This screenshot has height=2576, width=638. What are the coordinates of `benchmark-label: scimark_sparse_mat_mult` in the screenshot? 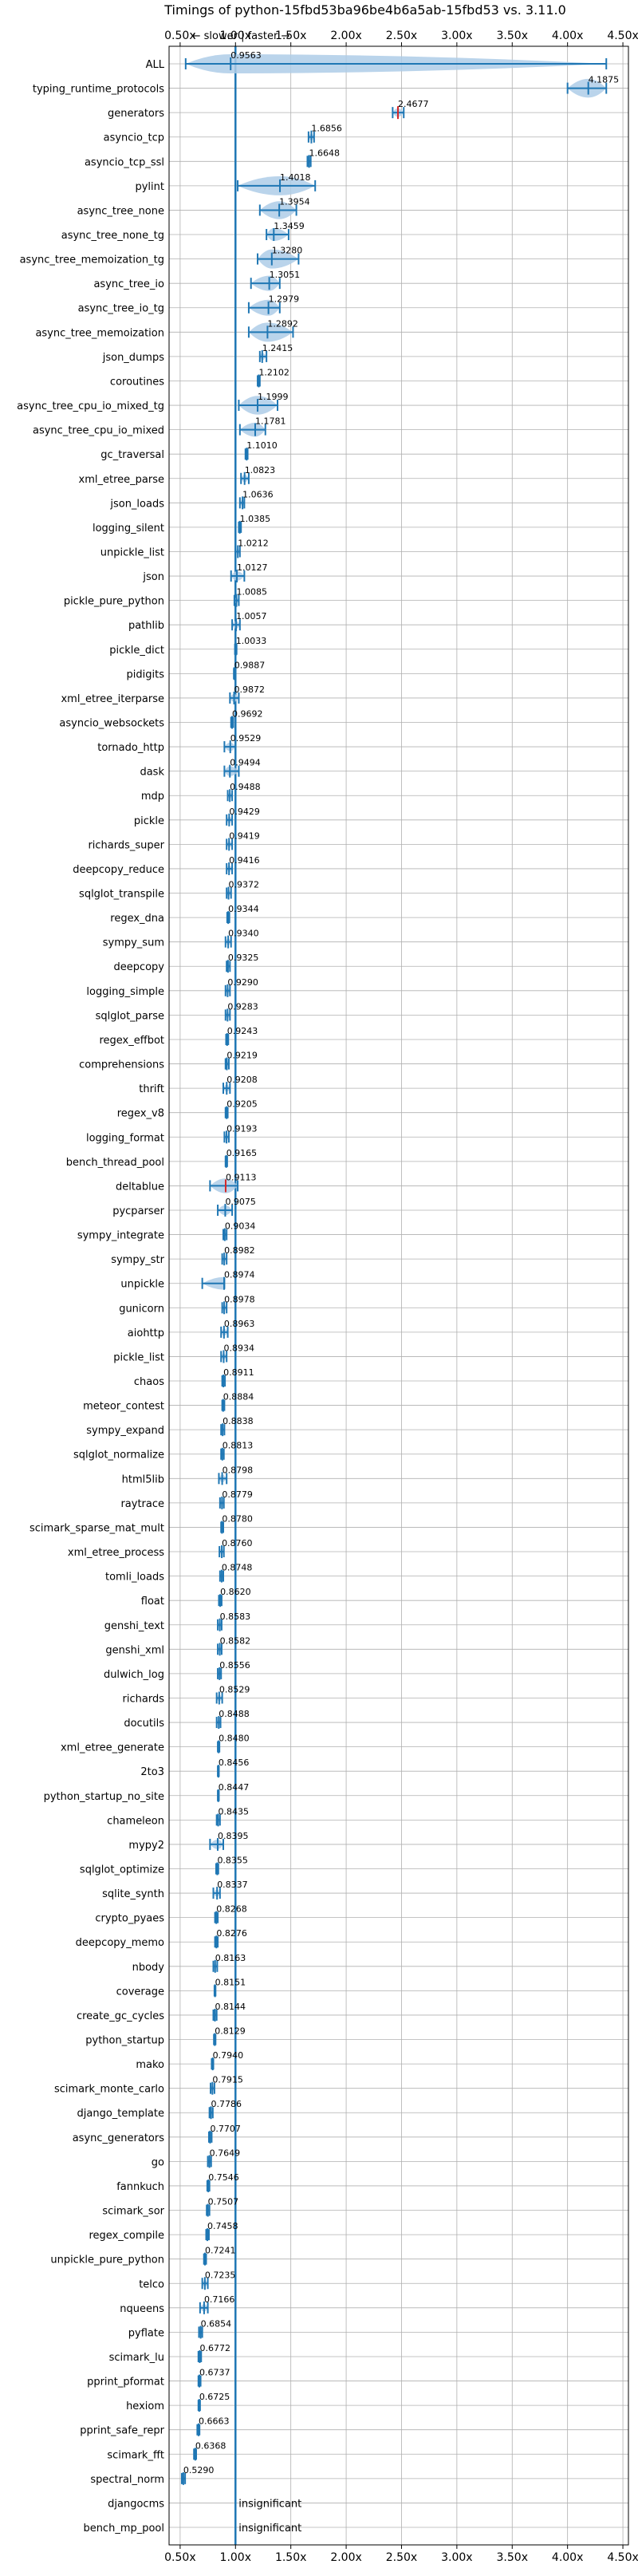 It's located at (97, 1528).